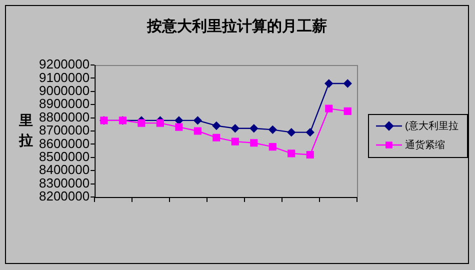 This screenshot has height=270, width=475. Describe the element at coordinates (64, 64) in the screenshot. I see `y-tick-label: 9200000` at that location.